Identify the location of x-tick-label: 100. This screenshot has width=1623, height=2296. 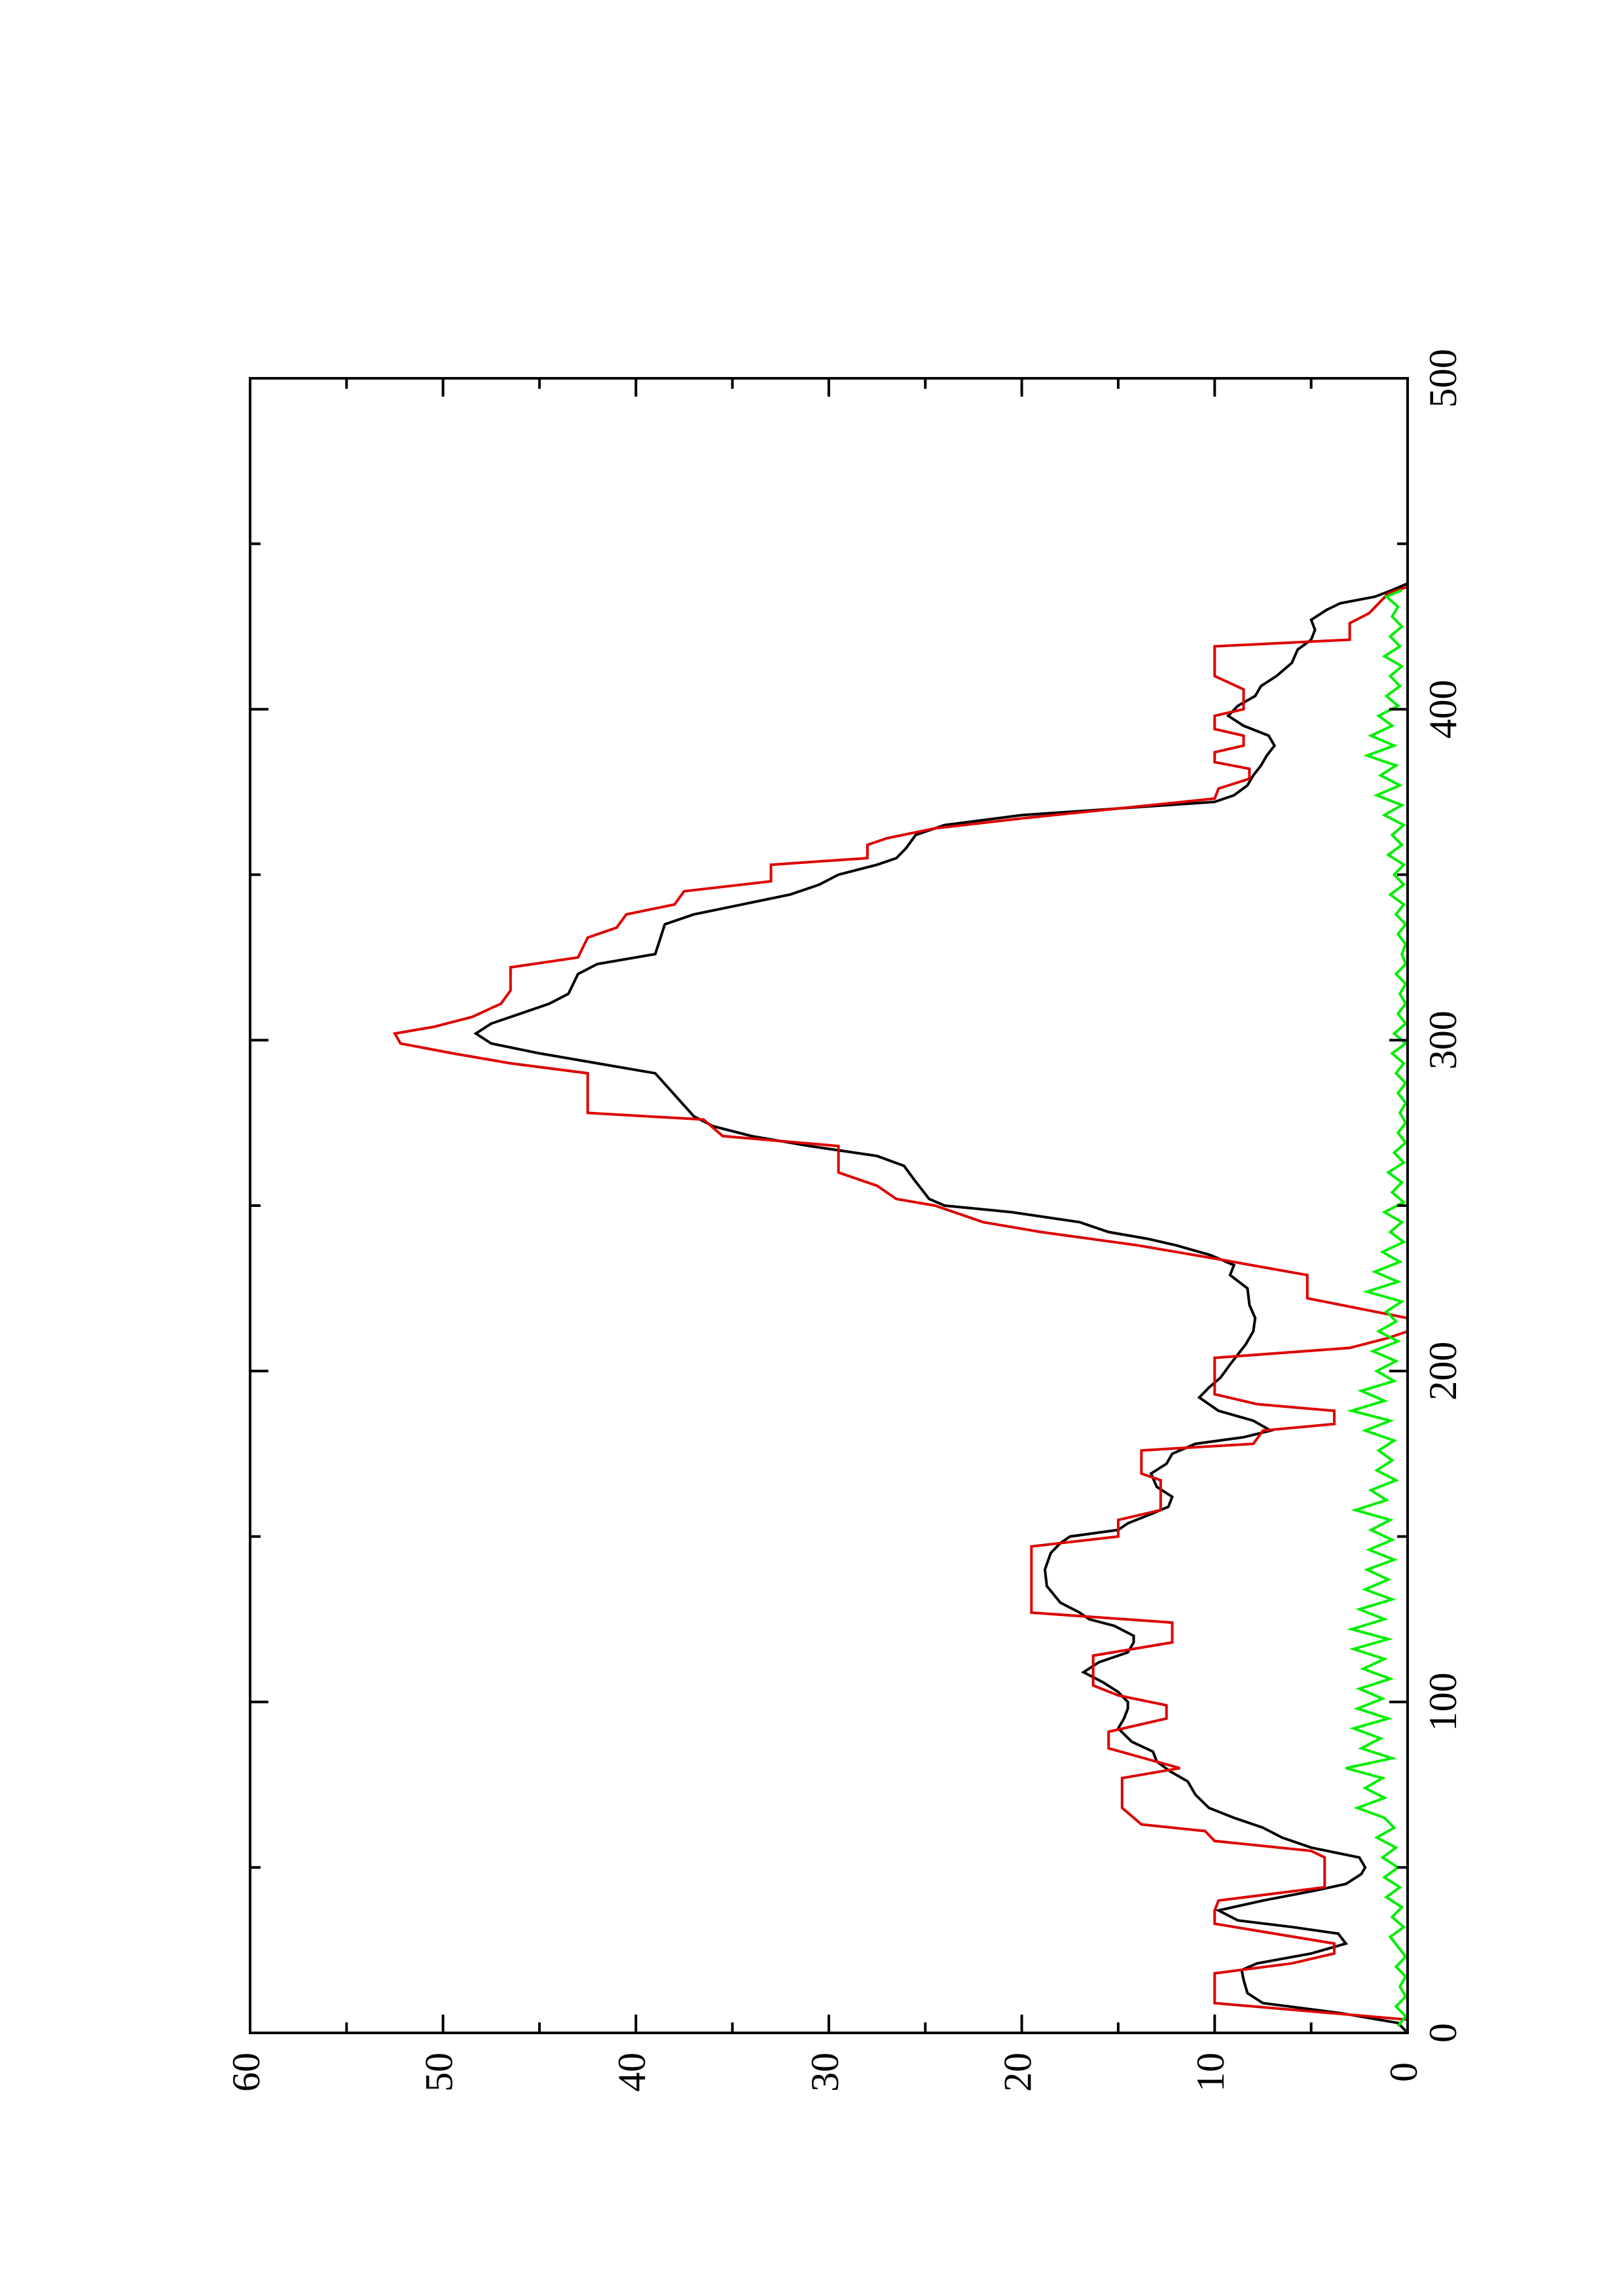
(1443, 1701).